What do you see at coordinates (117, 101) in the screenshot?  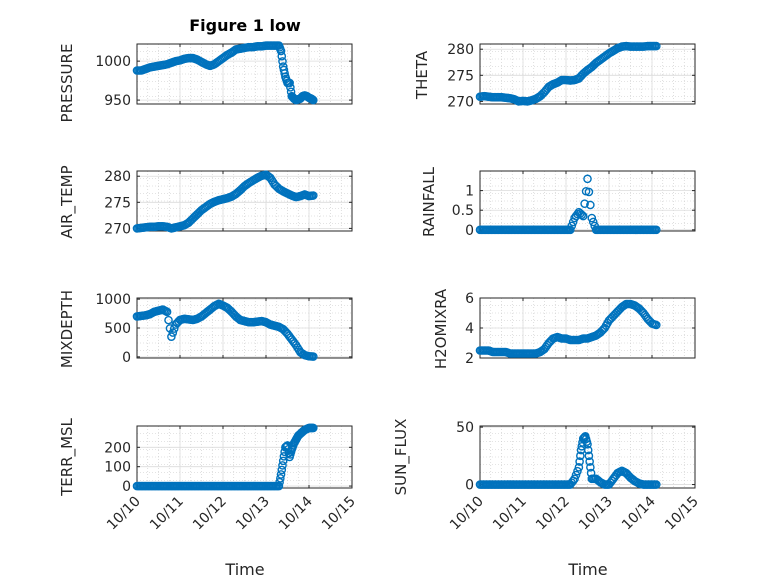 I see `ytick-label: 950` at bounding box center [117, 101].